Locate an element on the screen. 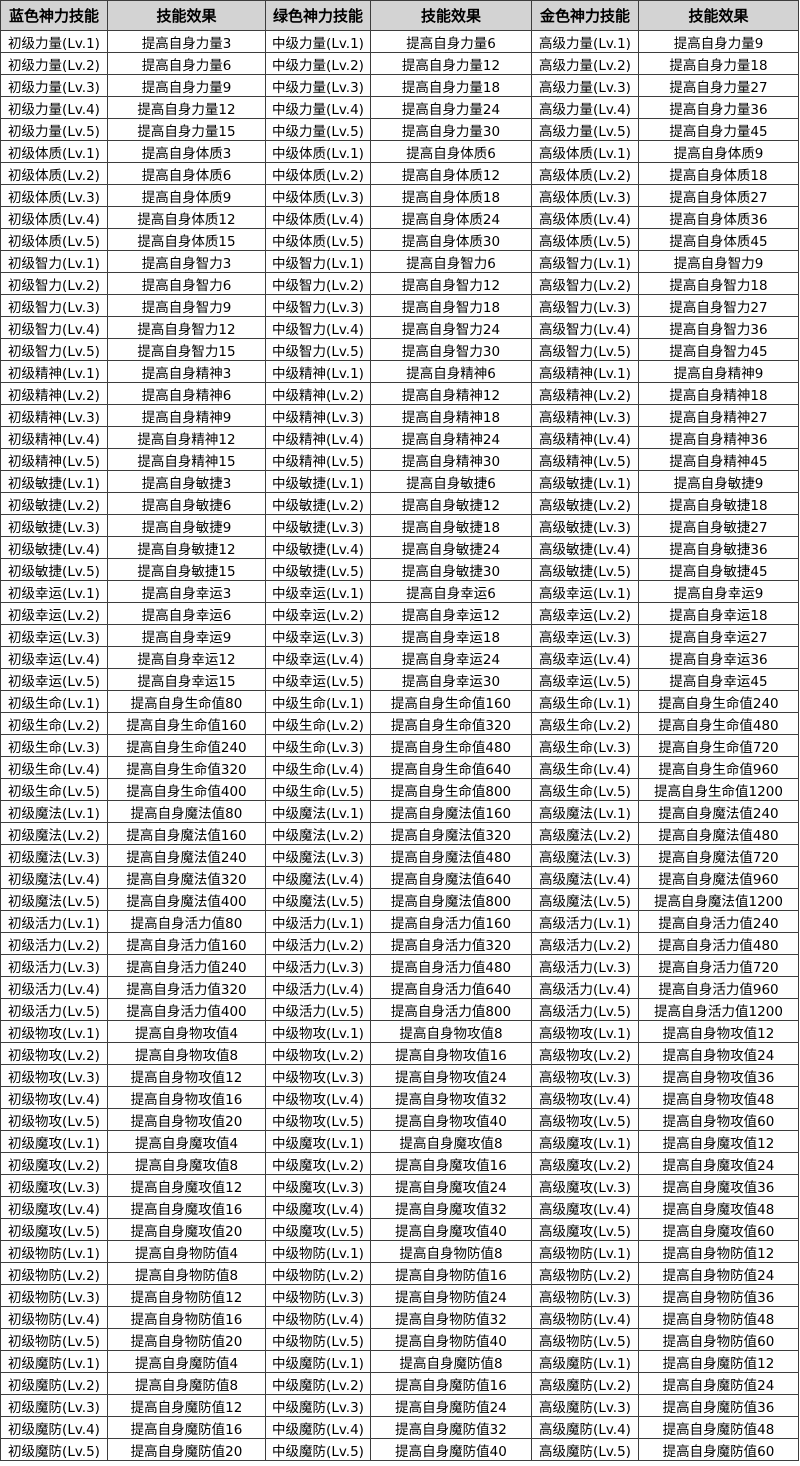  table-cell: 初级魔攻(Lv.3) is located at coordinates (54, 1185).